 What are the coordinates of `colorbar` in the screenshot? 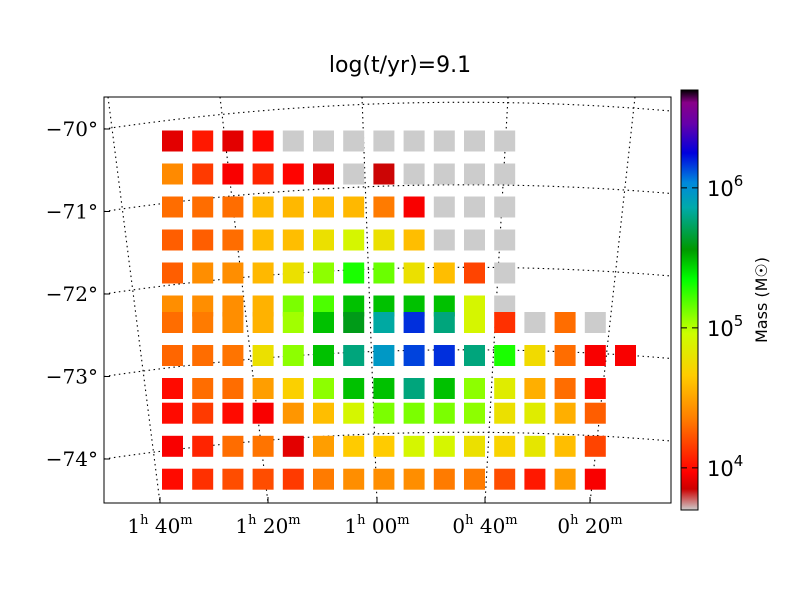 It's located at (689, 300).